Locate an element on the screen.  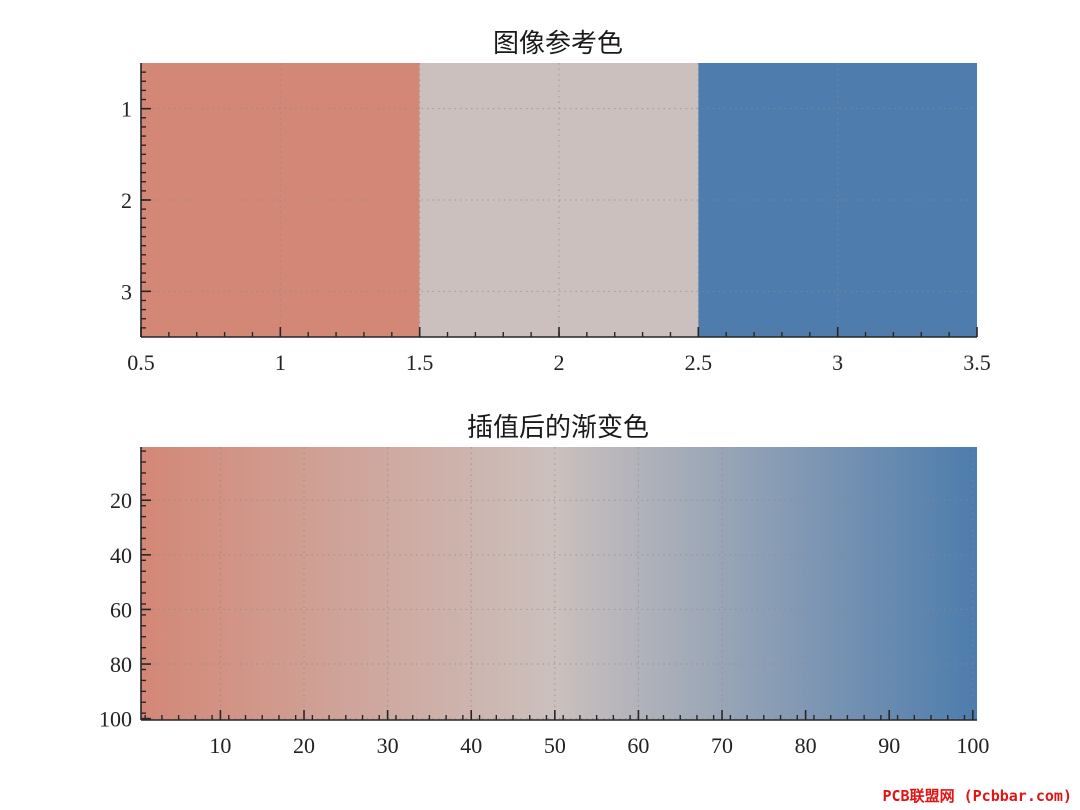
chart2-title: 插值后的渐变色 is located at coordinates (558, 428).